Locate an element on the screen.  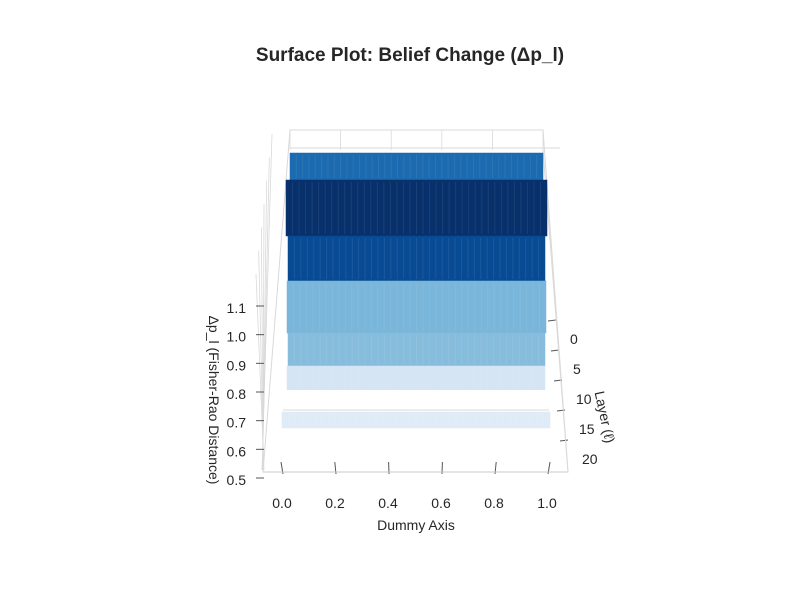
z-tick-label: 0.8 is located at coordinates (237, 394).